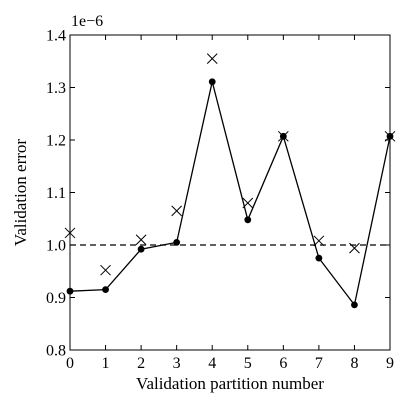 This screenshot has width=415, height=415. I want to click on y-tick-label: 0.8, so click(56, 351).